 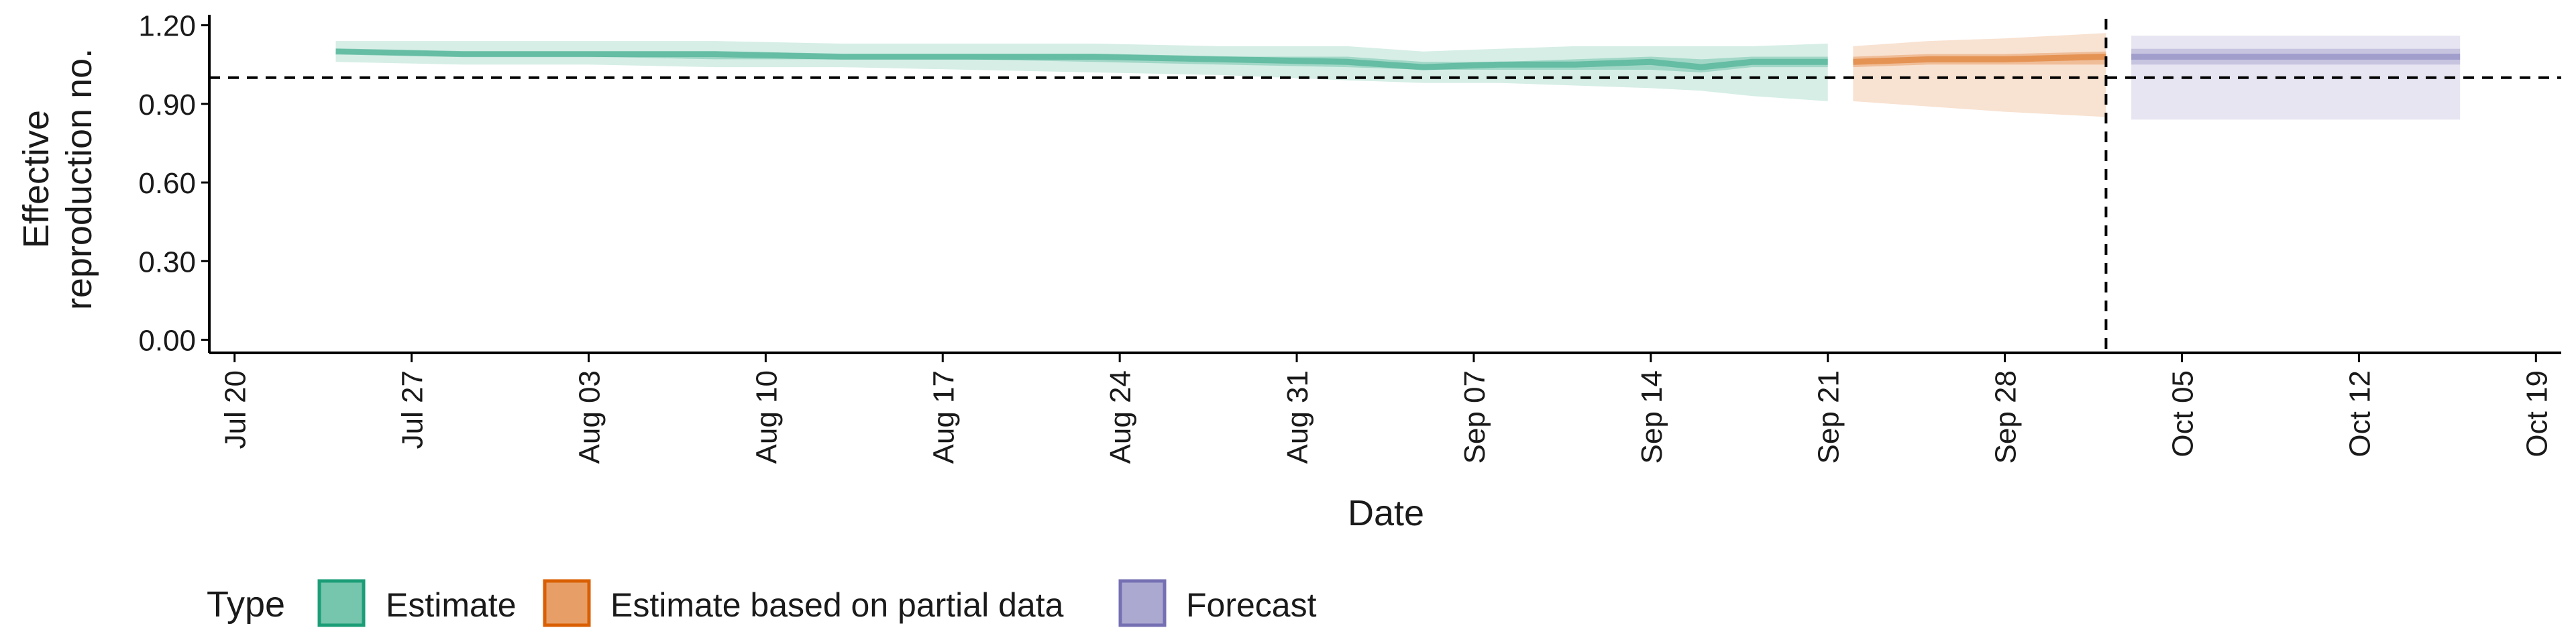 I want to click on x-tick-label: Aug 17, so click(x=943, y=417).